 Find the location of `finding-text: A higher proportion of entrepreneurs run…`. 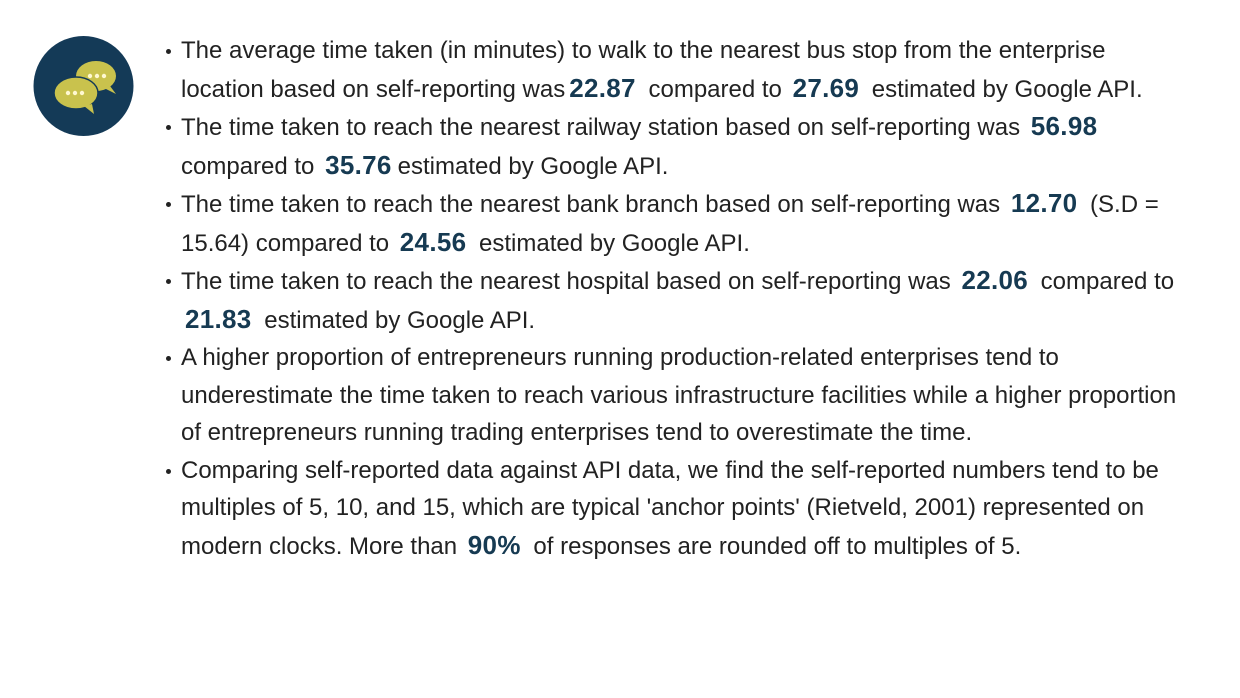

finding-text: A higher proportion of entrepreneurs run… is located at coordinates (679, 395).